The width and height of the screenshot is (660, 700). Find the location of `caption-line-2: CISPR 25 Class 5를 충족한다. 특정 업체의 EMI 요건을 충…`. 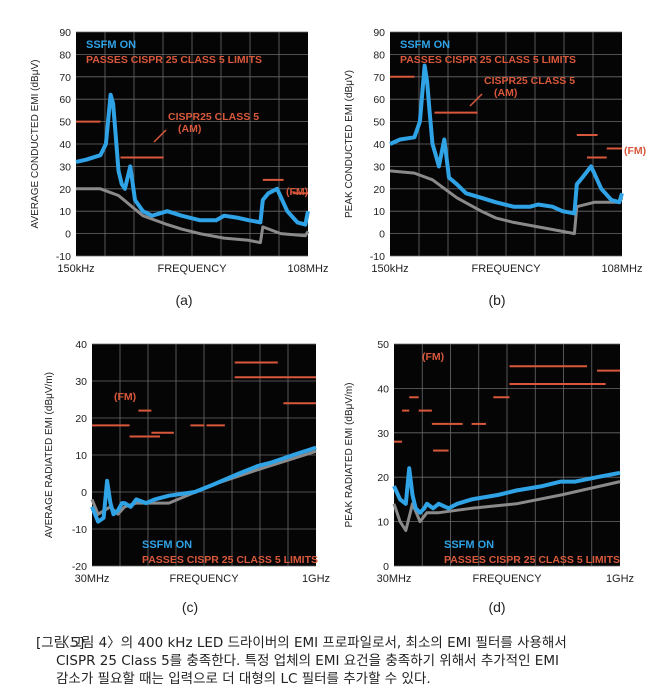

caption-line-2: CISPR 25 Class 5를 충족한다. 특정 업체의 EMI 요건을 충… is located at coordinates (307, 661).